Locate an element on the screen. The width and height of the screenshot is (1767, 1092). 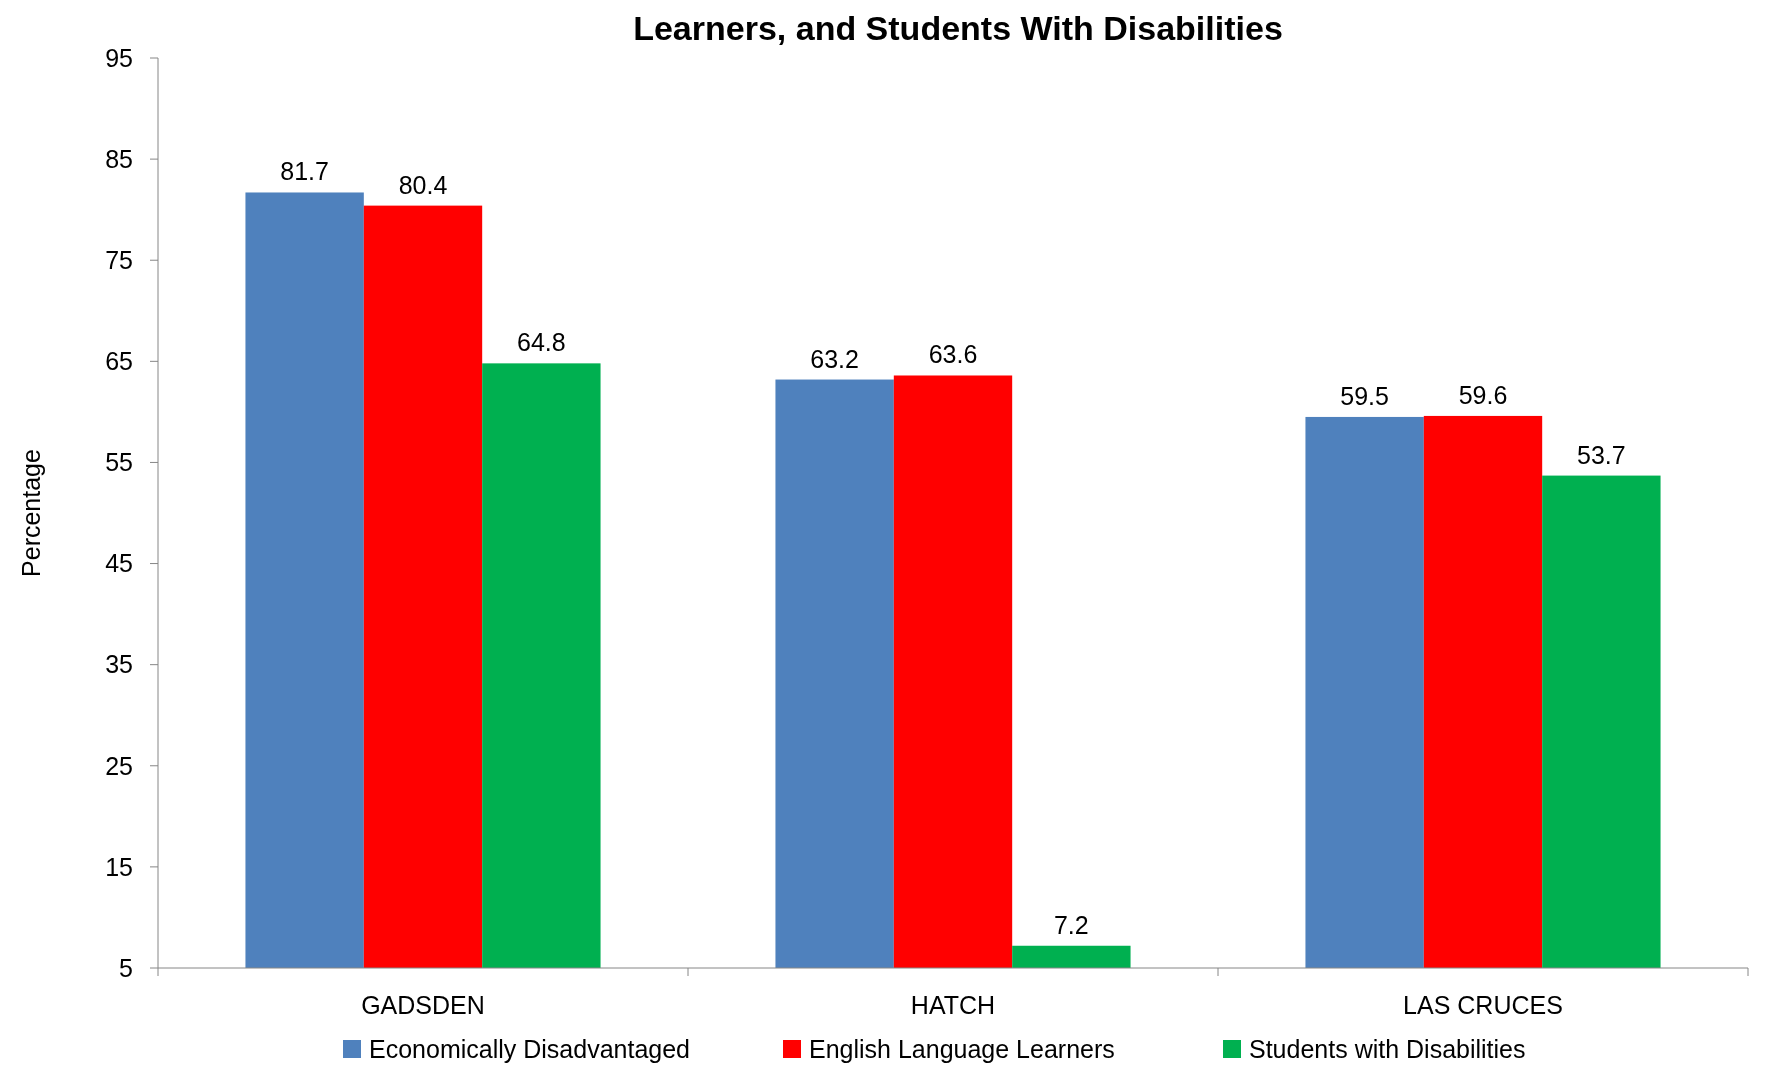
data-label: 64.8 is located at coordinates (541, 342).